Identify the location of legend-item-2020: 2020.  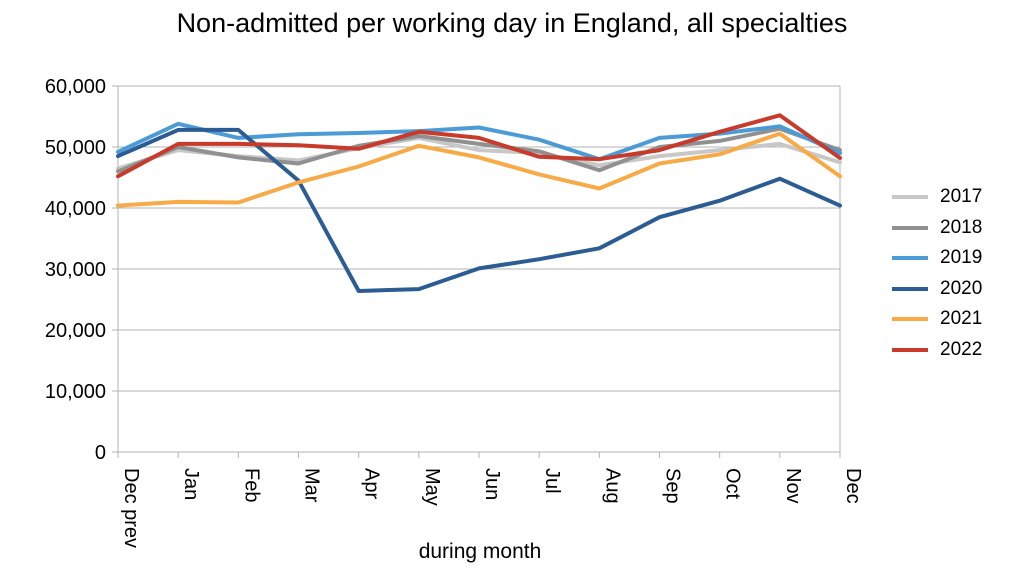
(937, 289).